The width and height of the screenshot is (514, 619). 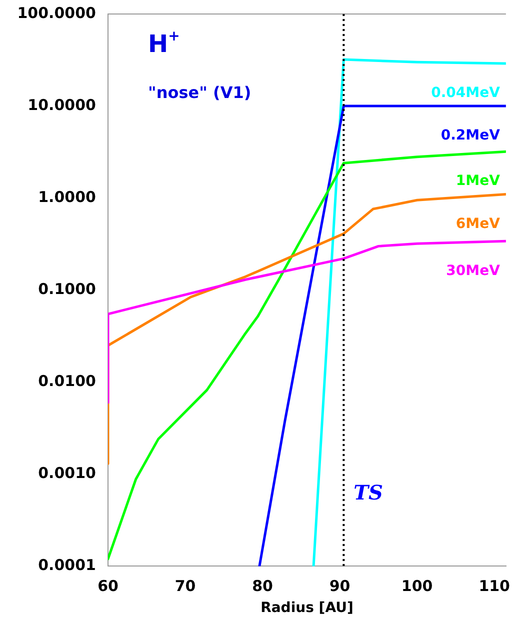 What do you see at coordinates (339, 586) in the screenshot?
I see `x-tick-label: 90` at bounding box center [339, 586].